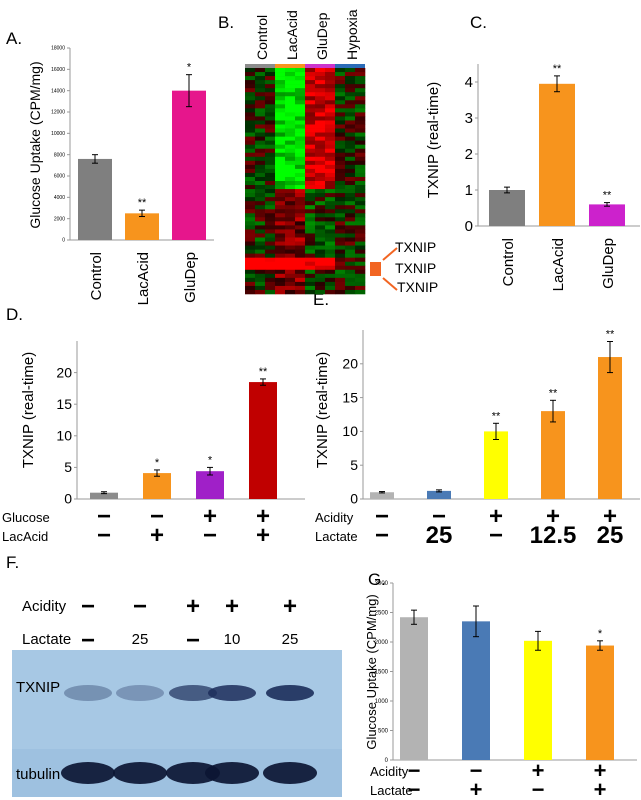 The width and height of the screenshot is (641, 800). Describe the element at coordinates (59, 198) in the screenshot. I see `y-tick-label: 4000` at that location.